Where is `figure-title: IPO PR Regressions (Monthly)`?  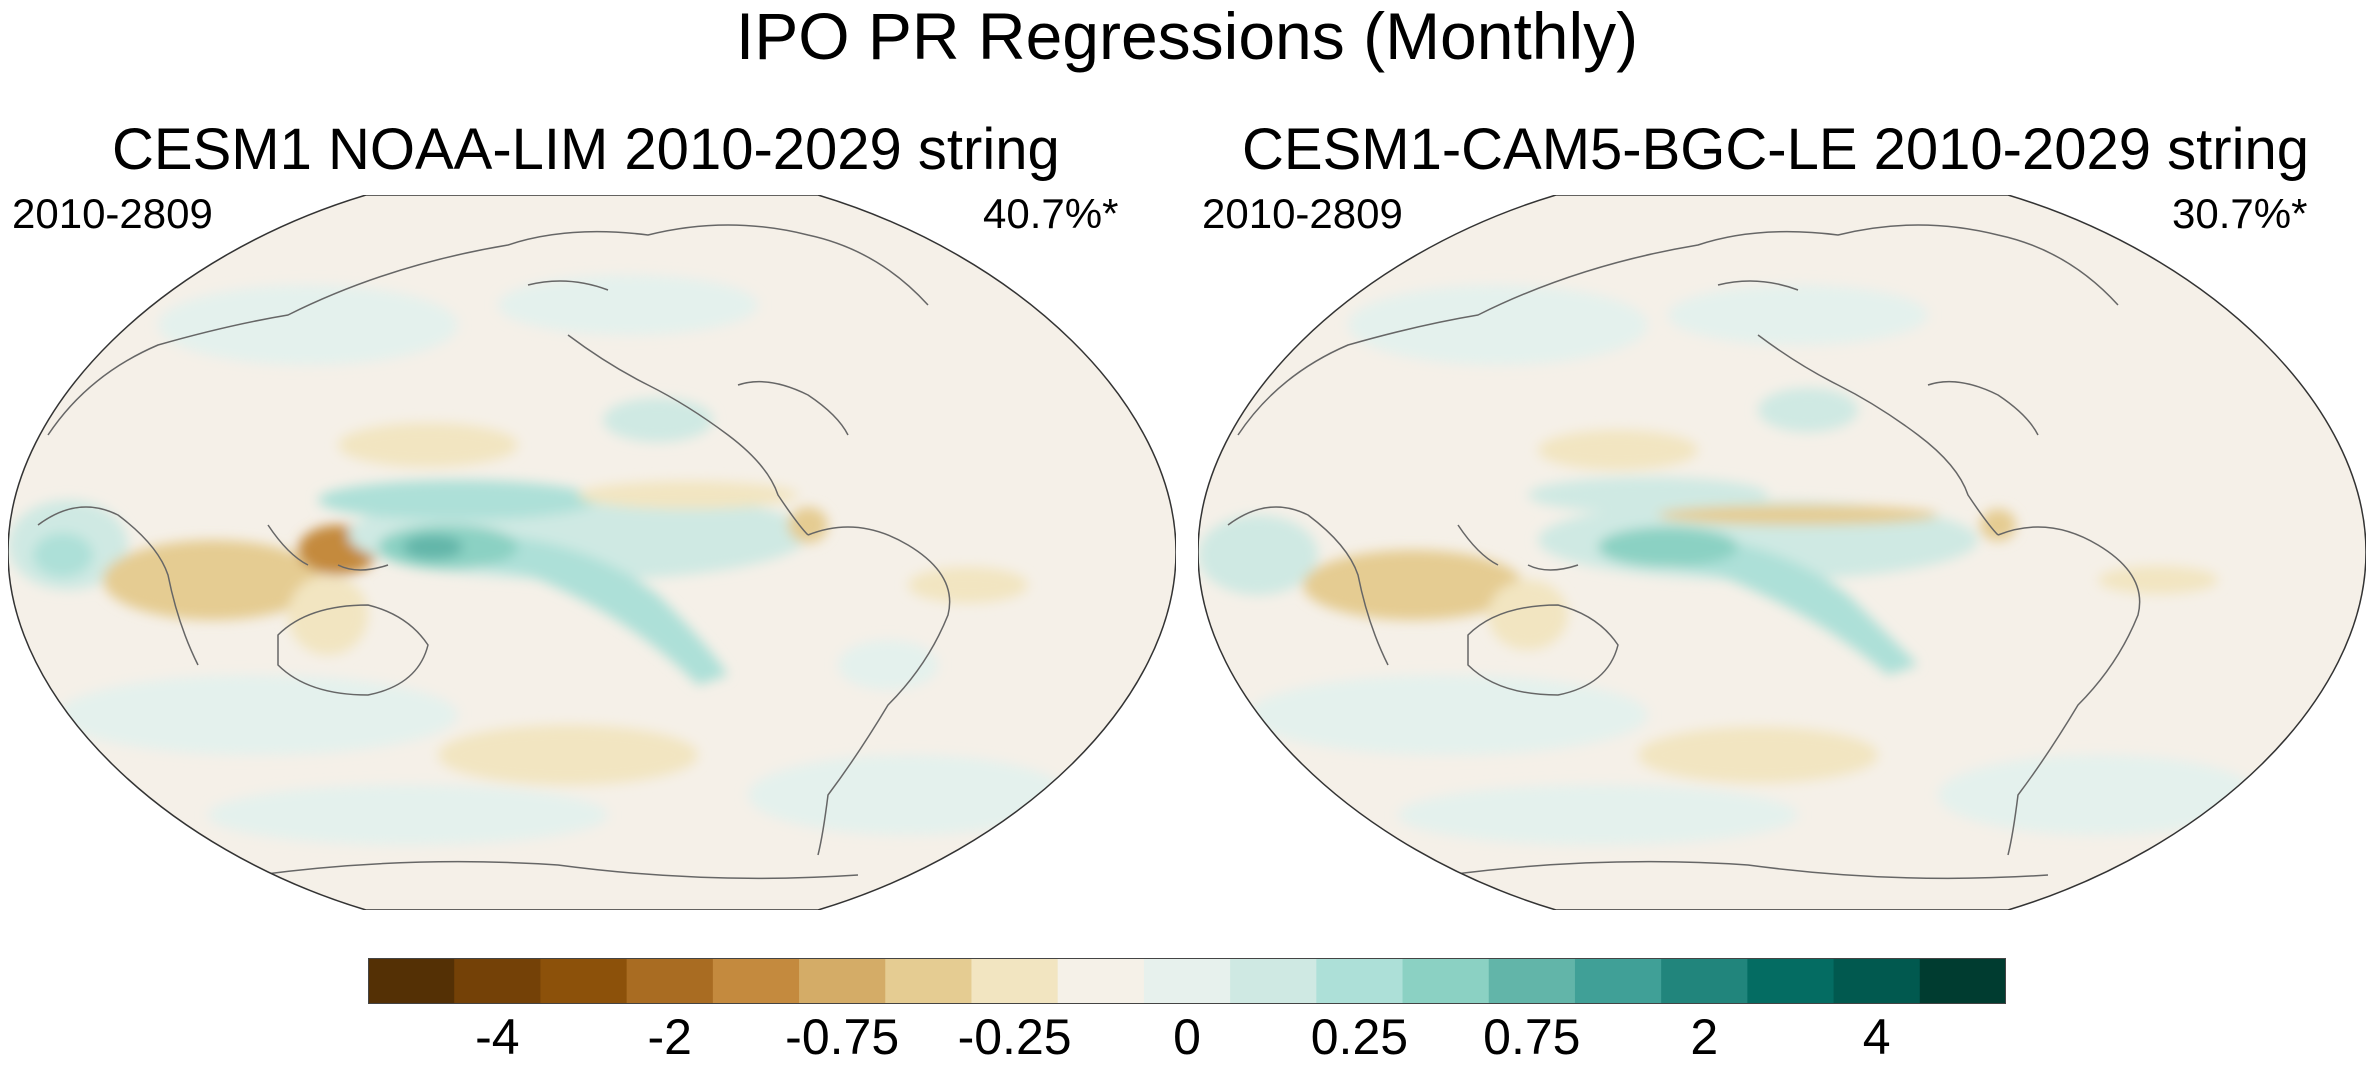
figure-title: IPO PR Regressions (Monthly) is located at coordinates (1187, 36).